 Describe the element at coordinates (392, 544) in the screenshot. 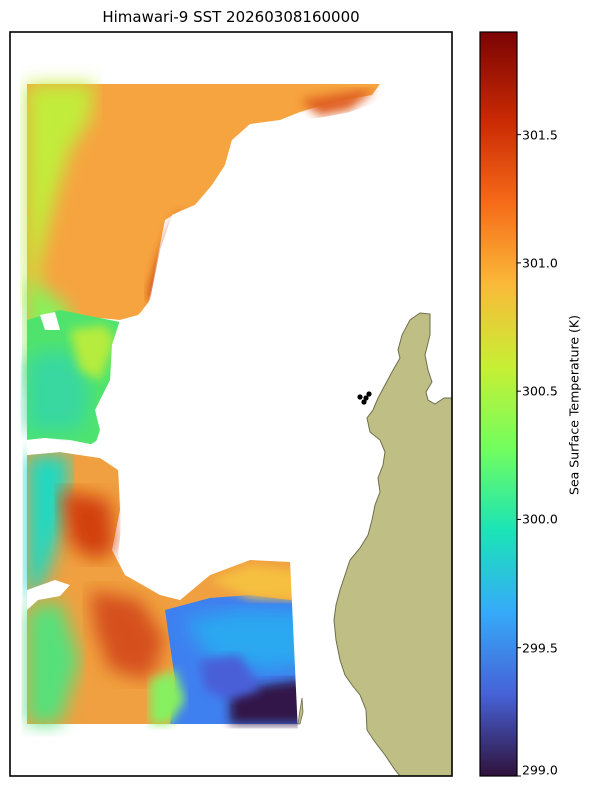

I see `coastline-land` at that location.